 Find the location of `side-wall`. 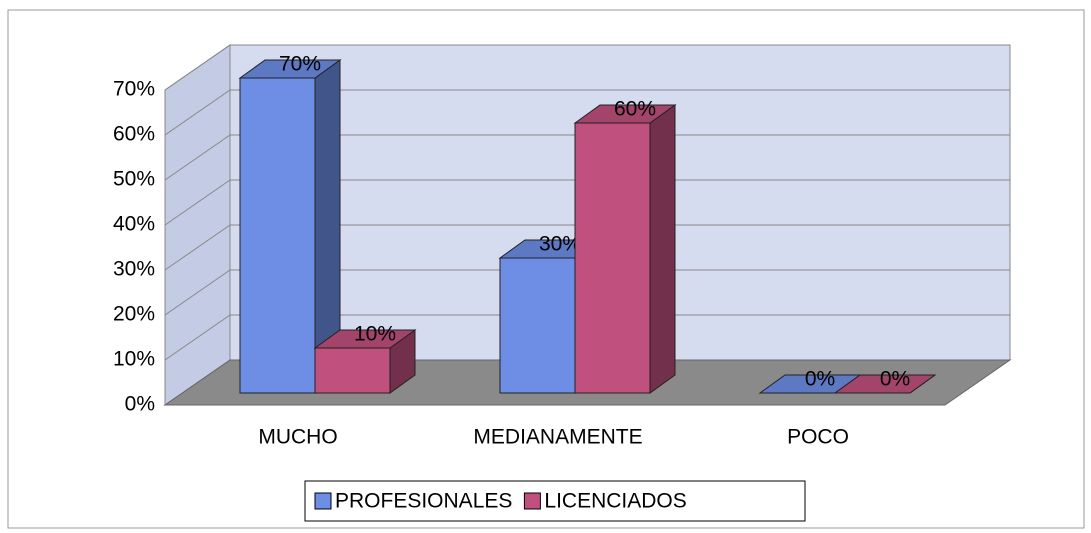

side-wall is located at coordinates (197, 225).